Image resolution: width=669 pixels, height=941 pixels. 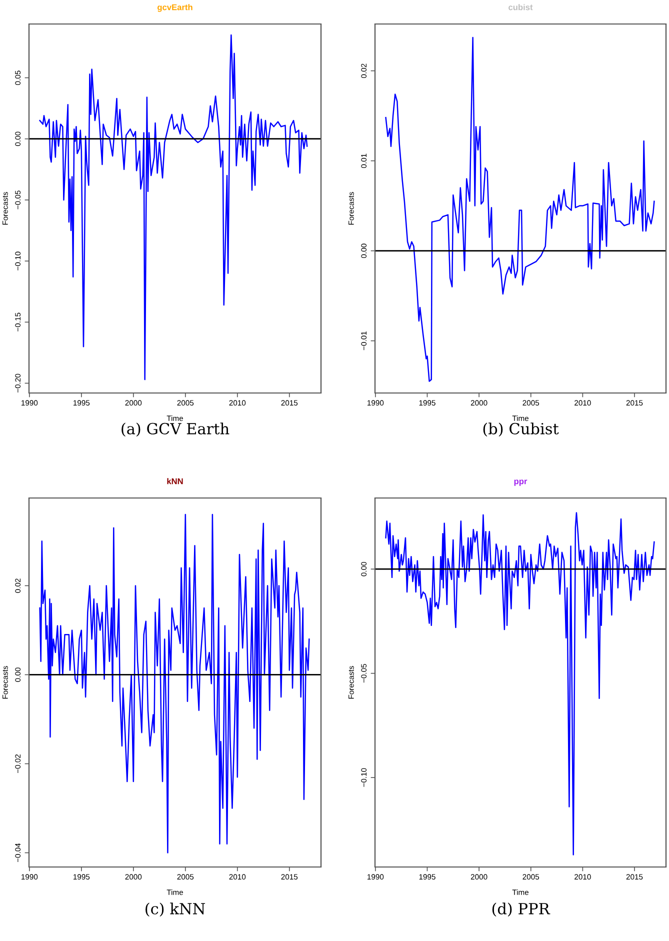 I want to click on text: (c) kNN, so click(x=175, y=909).